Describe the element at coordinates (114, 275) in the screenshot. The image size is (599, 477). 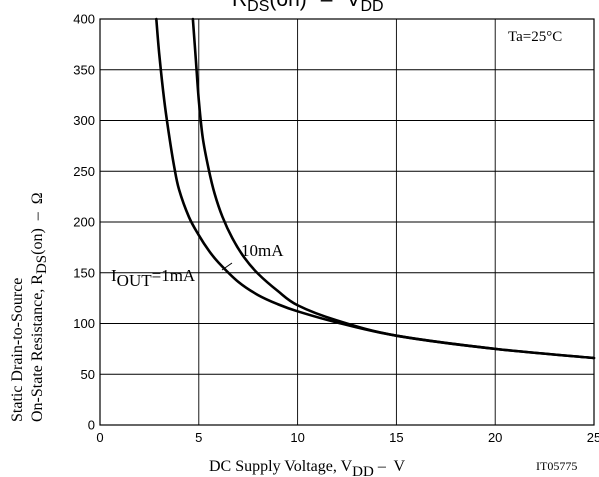
I see `series-label-1ma-main: I` at that location.